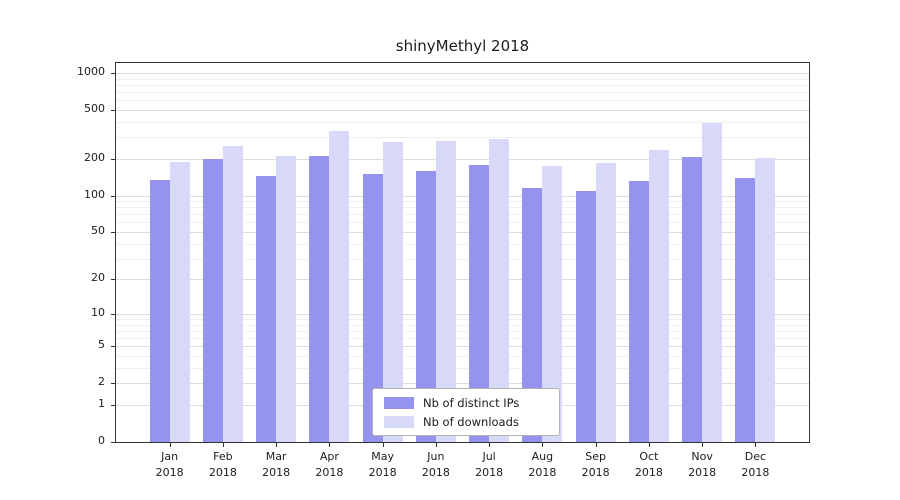 The width and height of the screenshot is (900, 500). Describe the element at coordinates (702, 464) in the screenshot. I see `x-tick-label: Nov 2018` at that location.